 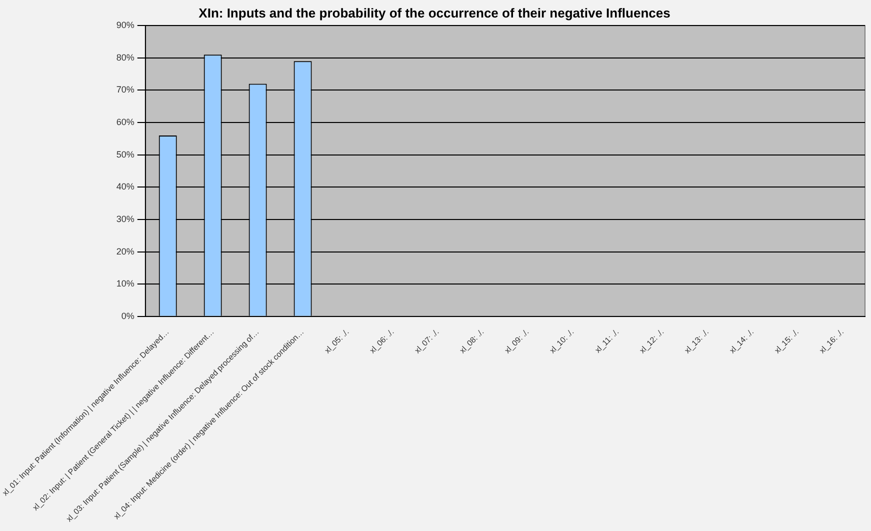 What do you see at coordinates (125, 219) in the screenshot?
I see `y-tick-label: 30%` at bounding box center [125, 219].